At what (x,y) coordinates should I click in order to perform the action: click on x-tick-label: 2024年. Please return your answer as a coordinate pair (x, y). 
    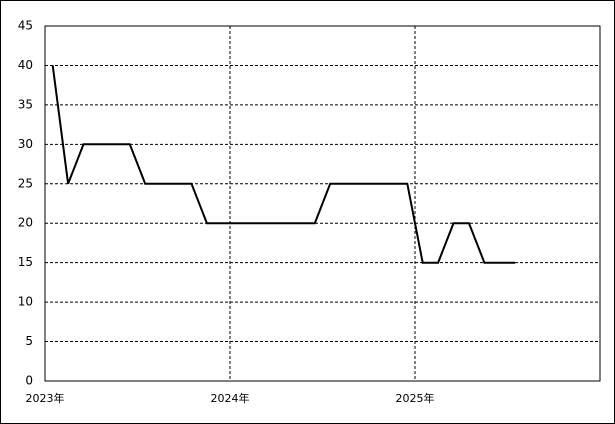
    Looking at the image, I should click on (230, 398).